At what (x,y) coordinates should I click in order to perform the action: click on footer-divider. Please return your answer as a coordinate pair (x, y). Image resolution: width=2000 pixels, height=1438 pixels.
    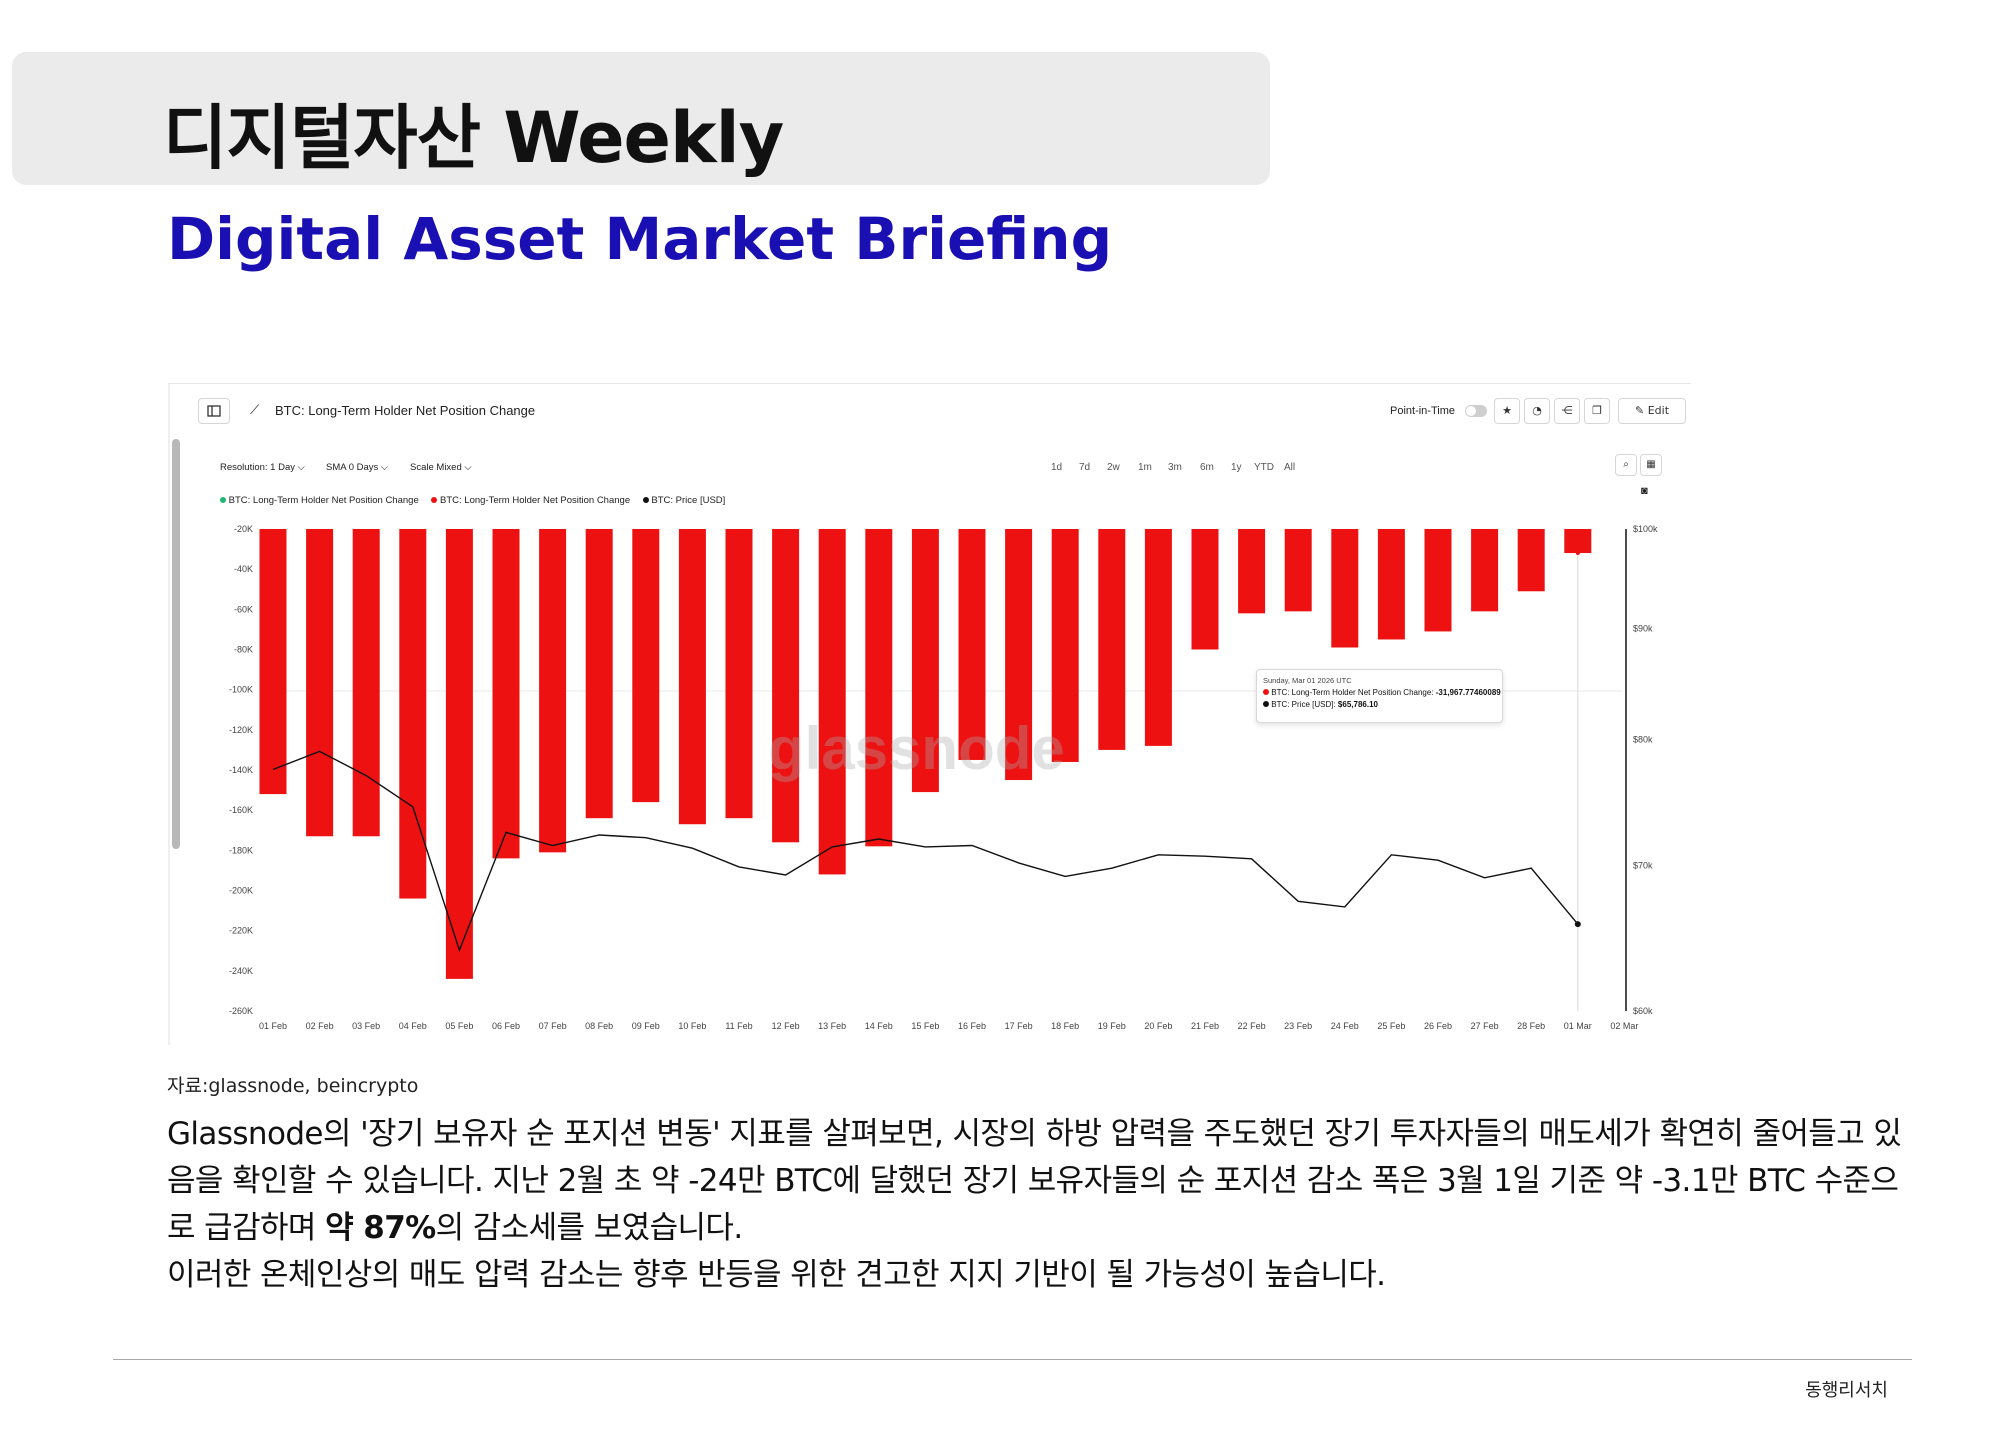
    Looking at the image, I should click on (1012, 1359).